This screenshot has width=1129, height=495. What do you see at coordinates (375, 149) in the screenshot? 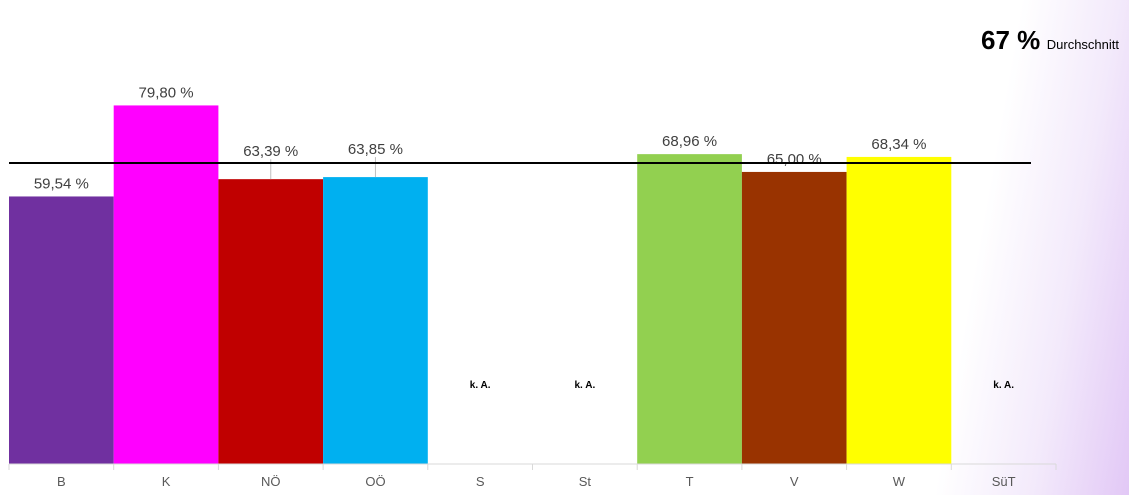
I see `data-label-OÖ: 63,85 %` at bounding box center [375, 149].